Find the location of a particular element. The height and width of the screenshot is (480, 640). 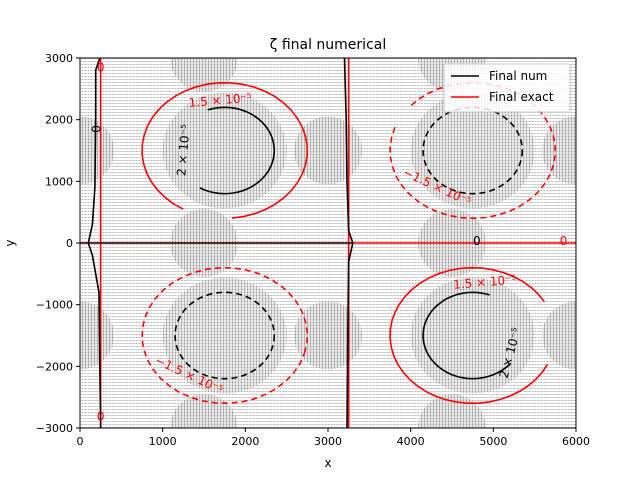

y-tick-label: 3000 is located at coordinates (59, 58).